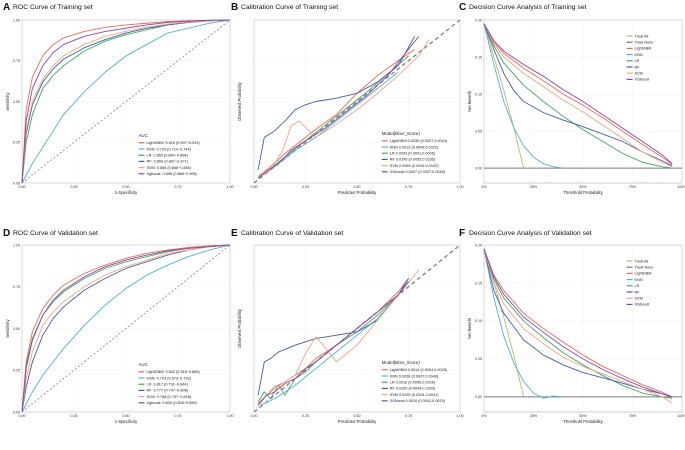 The height and width of the screenshot is (450, 685). I want to click on panel-letter: D, so click(6, 233).